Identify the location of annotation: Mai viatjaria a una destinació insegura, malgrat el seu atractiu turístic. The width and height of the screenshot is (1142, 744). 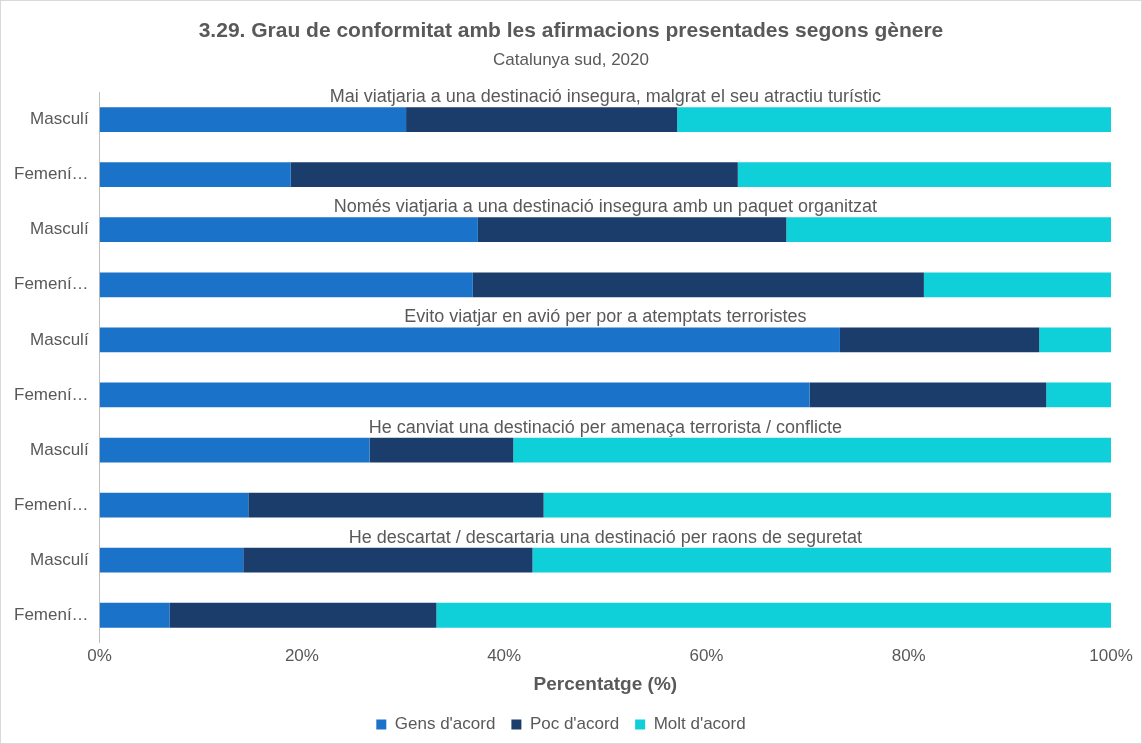
(605, 96).